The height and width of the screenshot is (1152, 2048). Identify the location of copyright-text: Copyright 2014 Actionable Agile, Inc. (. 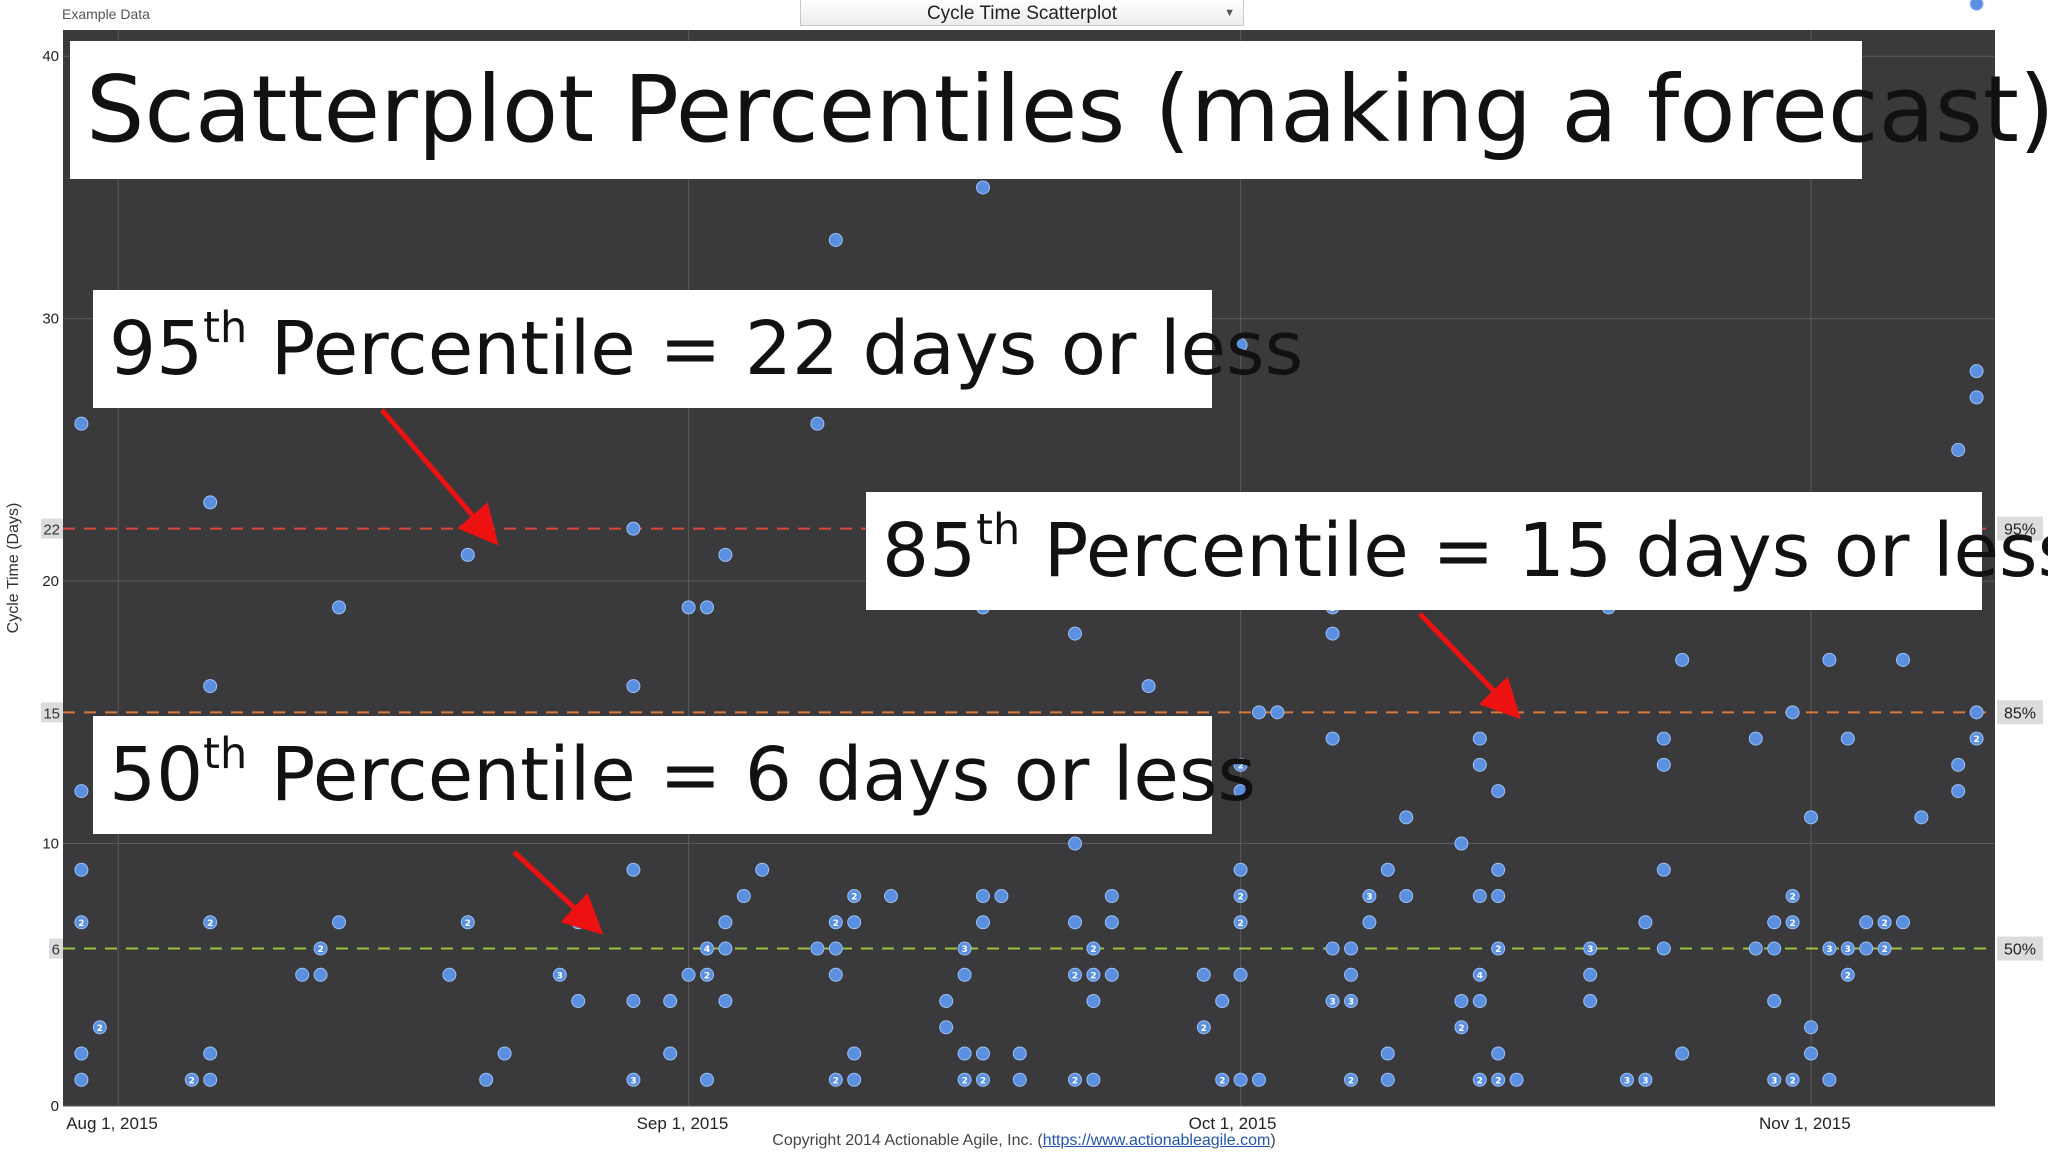
(907, 1140).